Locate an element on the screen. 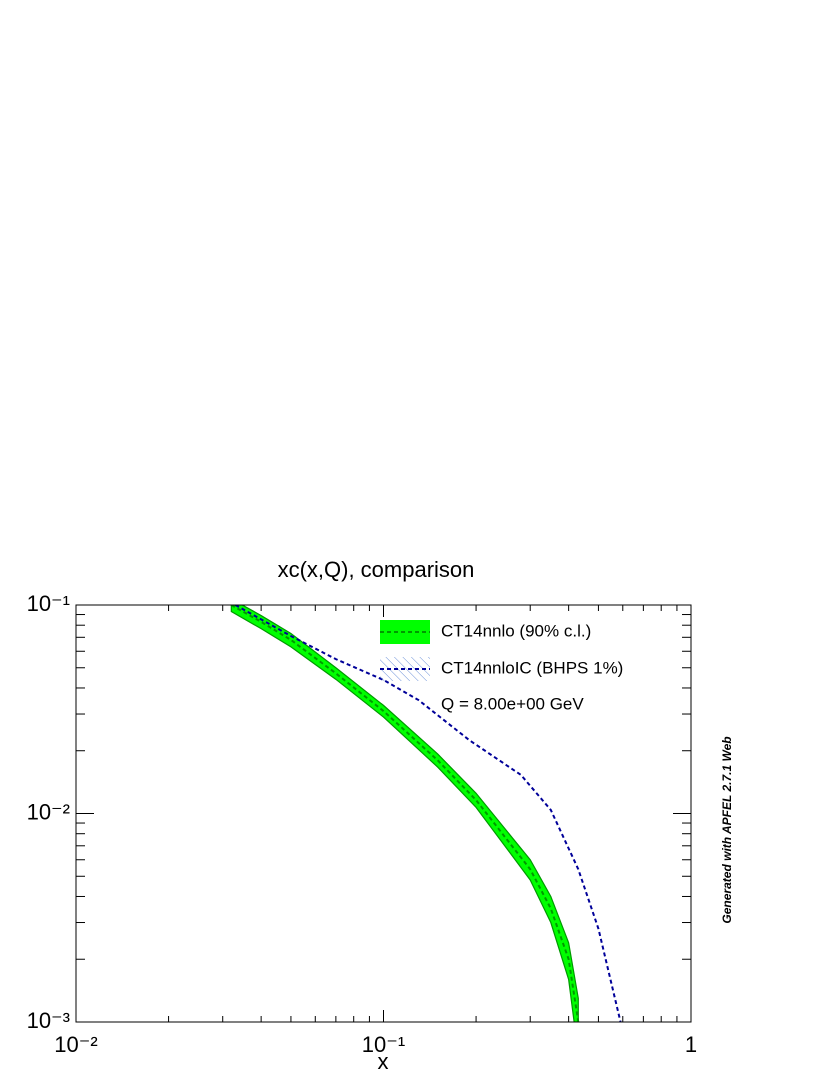 This screenshot has width=830, height=1075. x-axis-label: x is located at coordinates (383, 1061).